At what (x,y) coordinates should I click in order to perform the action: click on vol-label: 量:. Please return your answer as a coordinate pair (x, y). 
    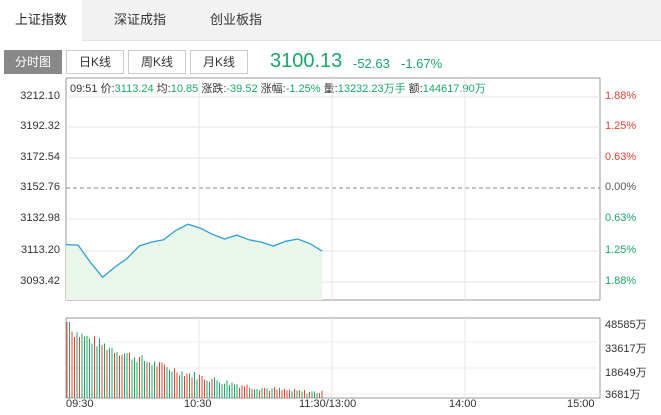
    Looking at the image, I should click on (330, 89).